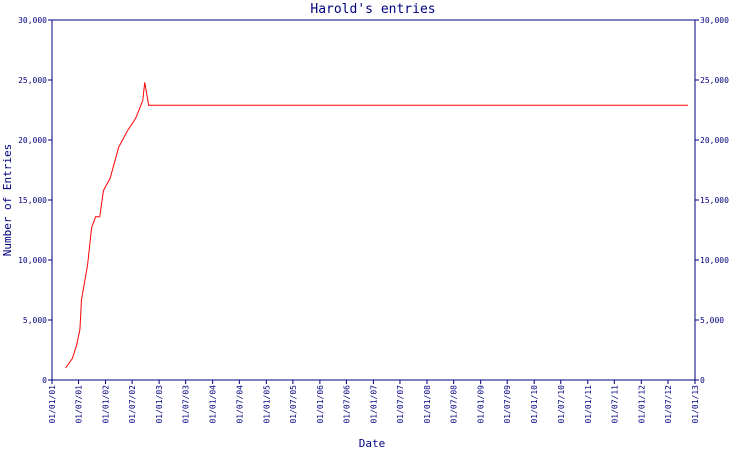 This screenshot has width=750, height=450. Describe the element at coordinates (159, 404) in the screenshot. I see `x-tick-label: 01/01/03` at that location.